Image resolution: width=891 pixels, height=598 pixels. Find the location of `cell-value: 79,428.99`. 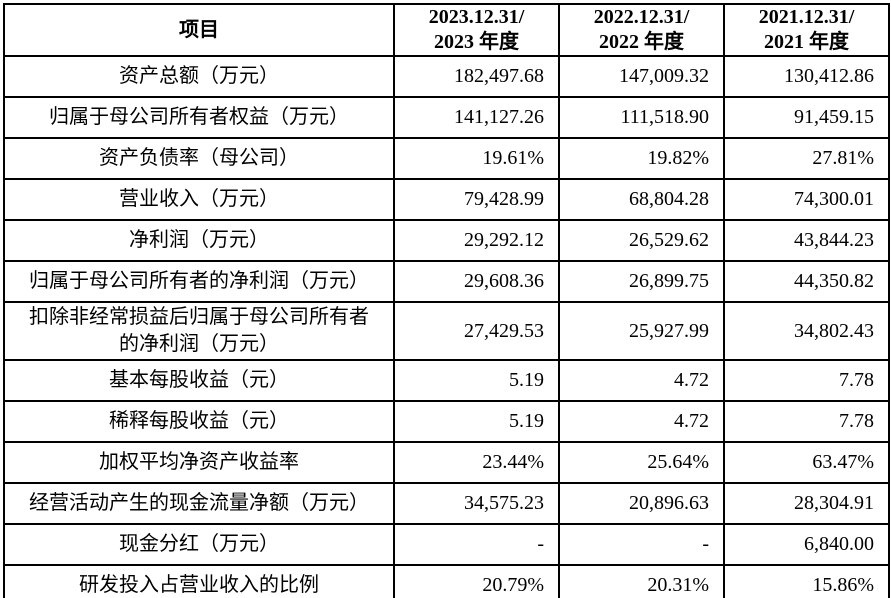

cell-value: 79,428.99 is located at coordinates (476, 199).